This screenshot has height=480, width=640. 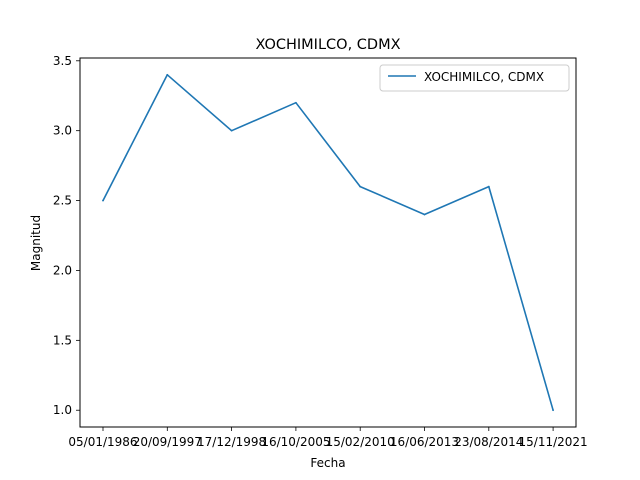 I want to click on y-tick-label: 3.0, so click(x=62, y=131).